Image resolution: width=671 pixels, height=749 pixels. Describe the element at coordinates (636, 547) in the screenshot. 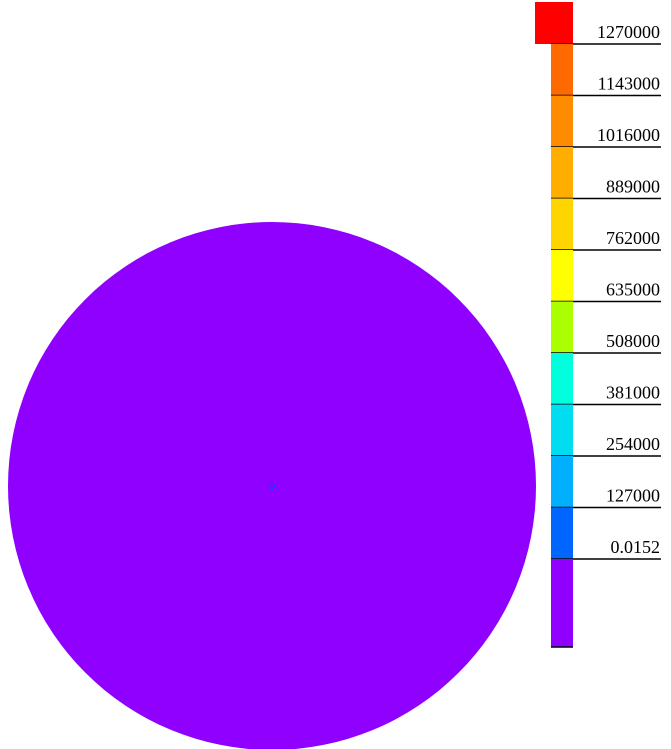

I see `colorbar-tick-label: 0.0152` at that location.